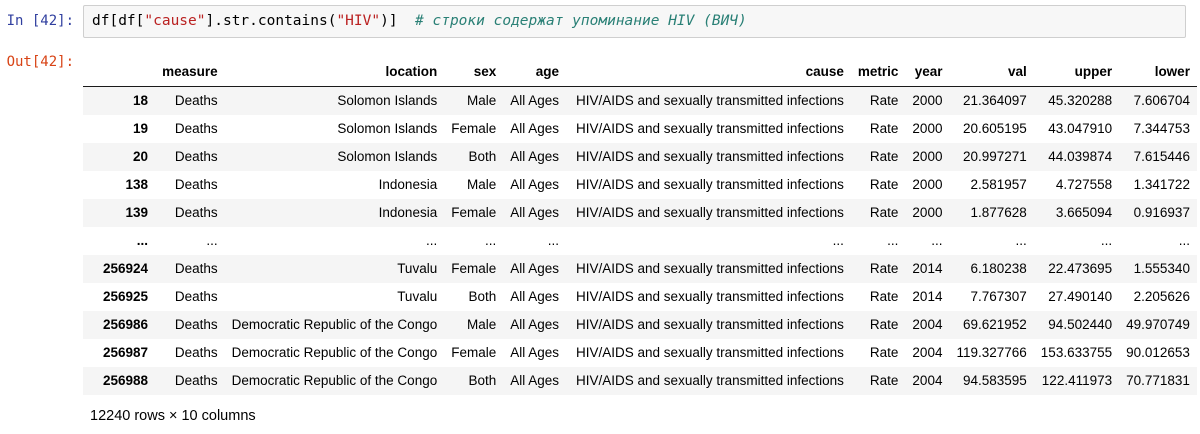  What do you see at coordinates (40, 21) in the screenshot?
I see `input-prompt: In [42]:` at bounding box center [40, 21].